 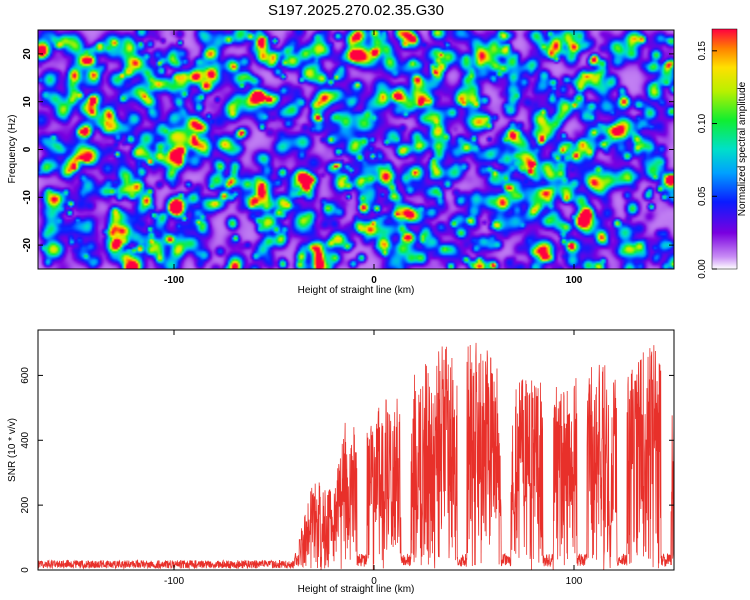 What do you see at coordinates (574, 581) in the screenshot?
I see `snr-x-tick-label: 100` at bounding box center [574, 581].